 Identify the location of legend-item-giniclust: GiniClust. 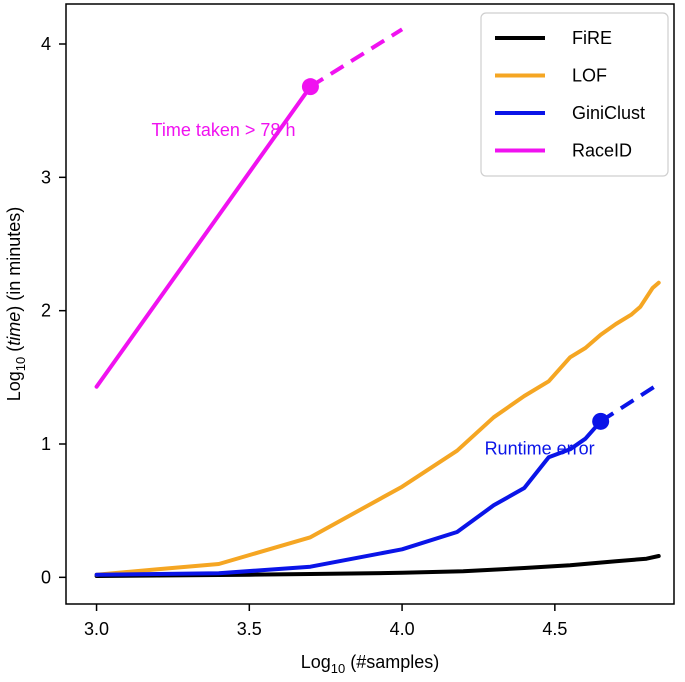
(570, 113).